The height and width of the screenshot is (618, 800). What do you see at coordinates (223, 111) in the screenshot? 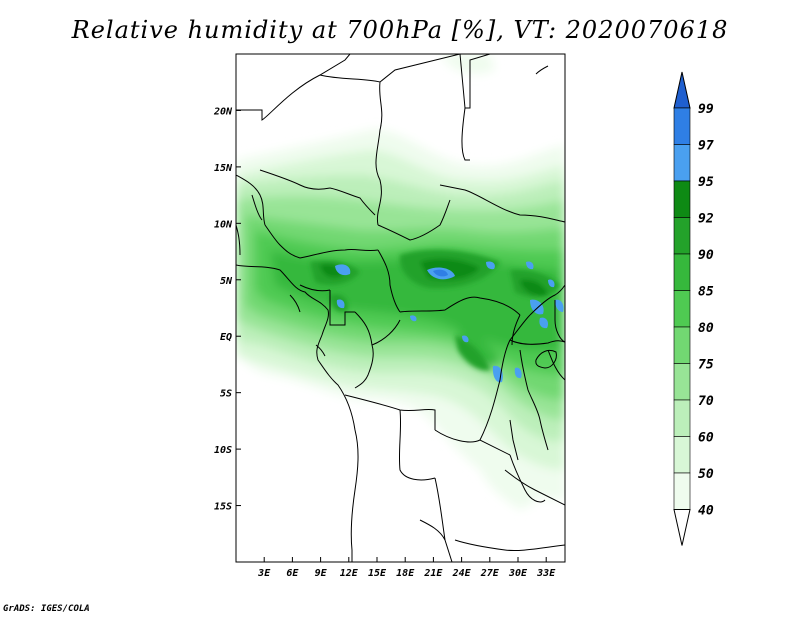
I see `lat-label: 20N` at bounding box center [223, 111].